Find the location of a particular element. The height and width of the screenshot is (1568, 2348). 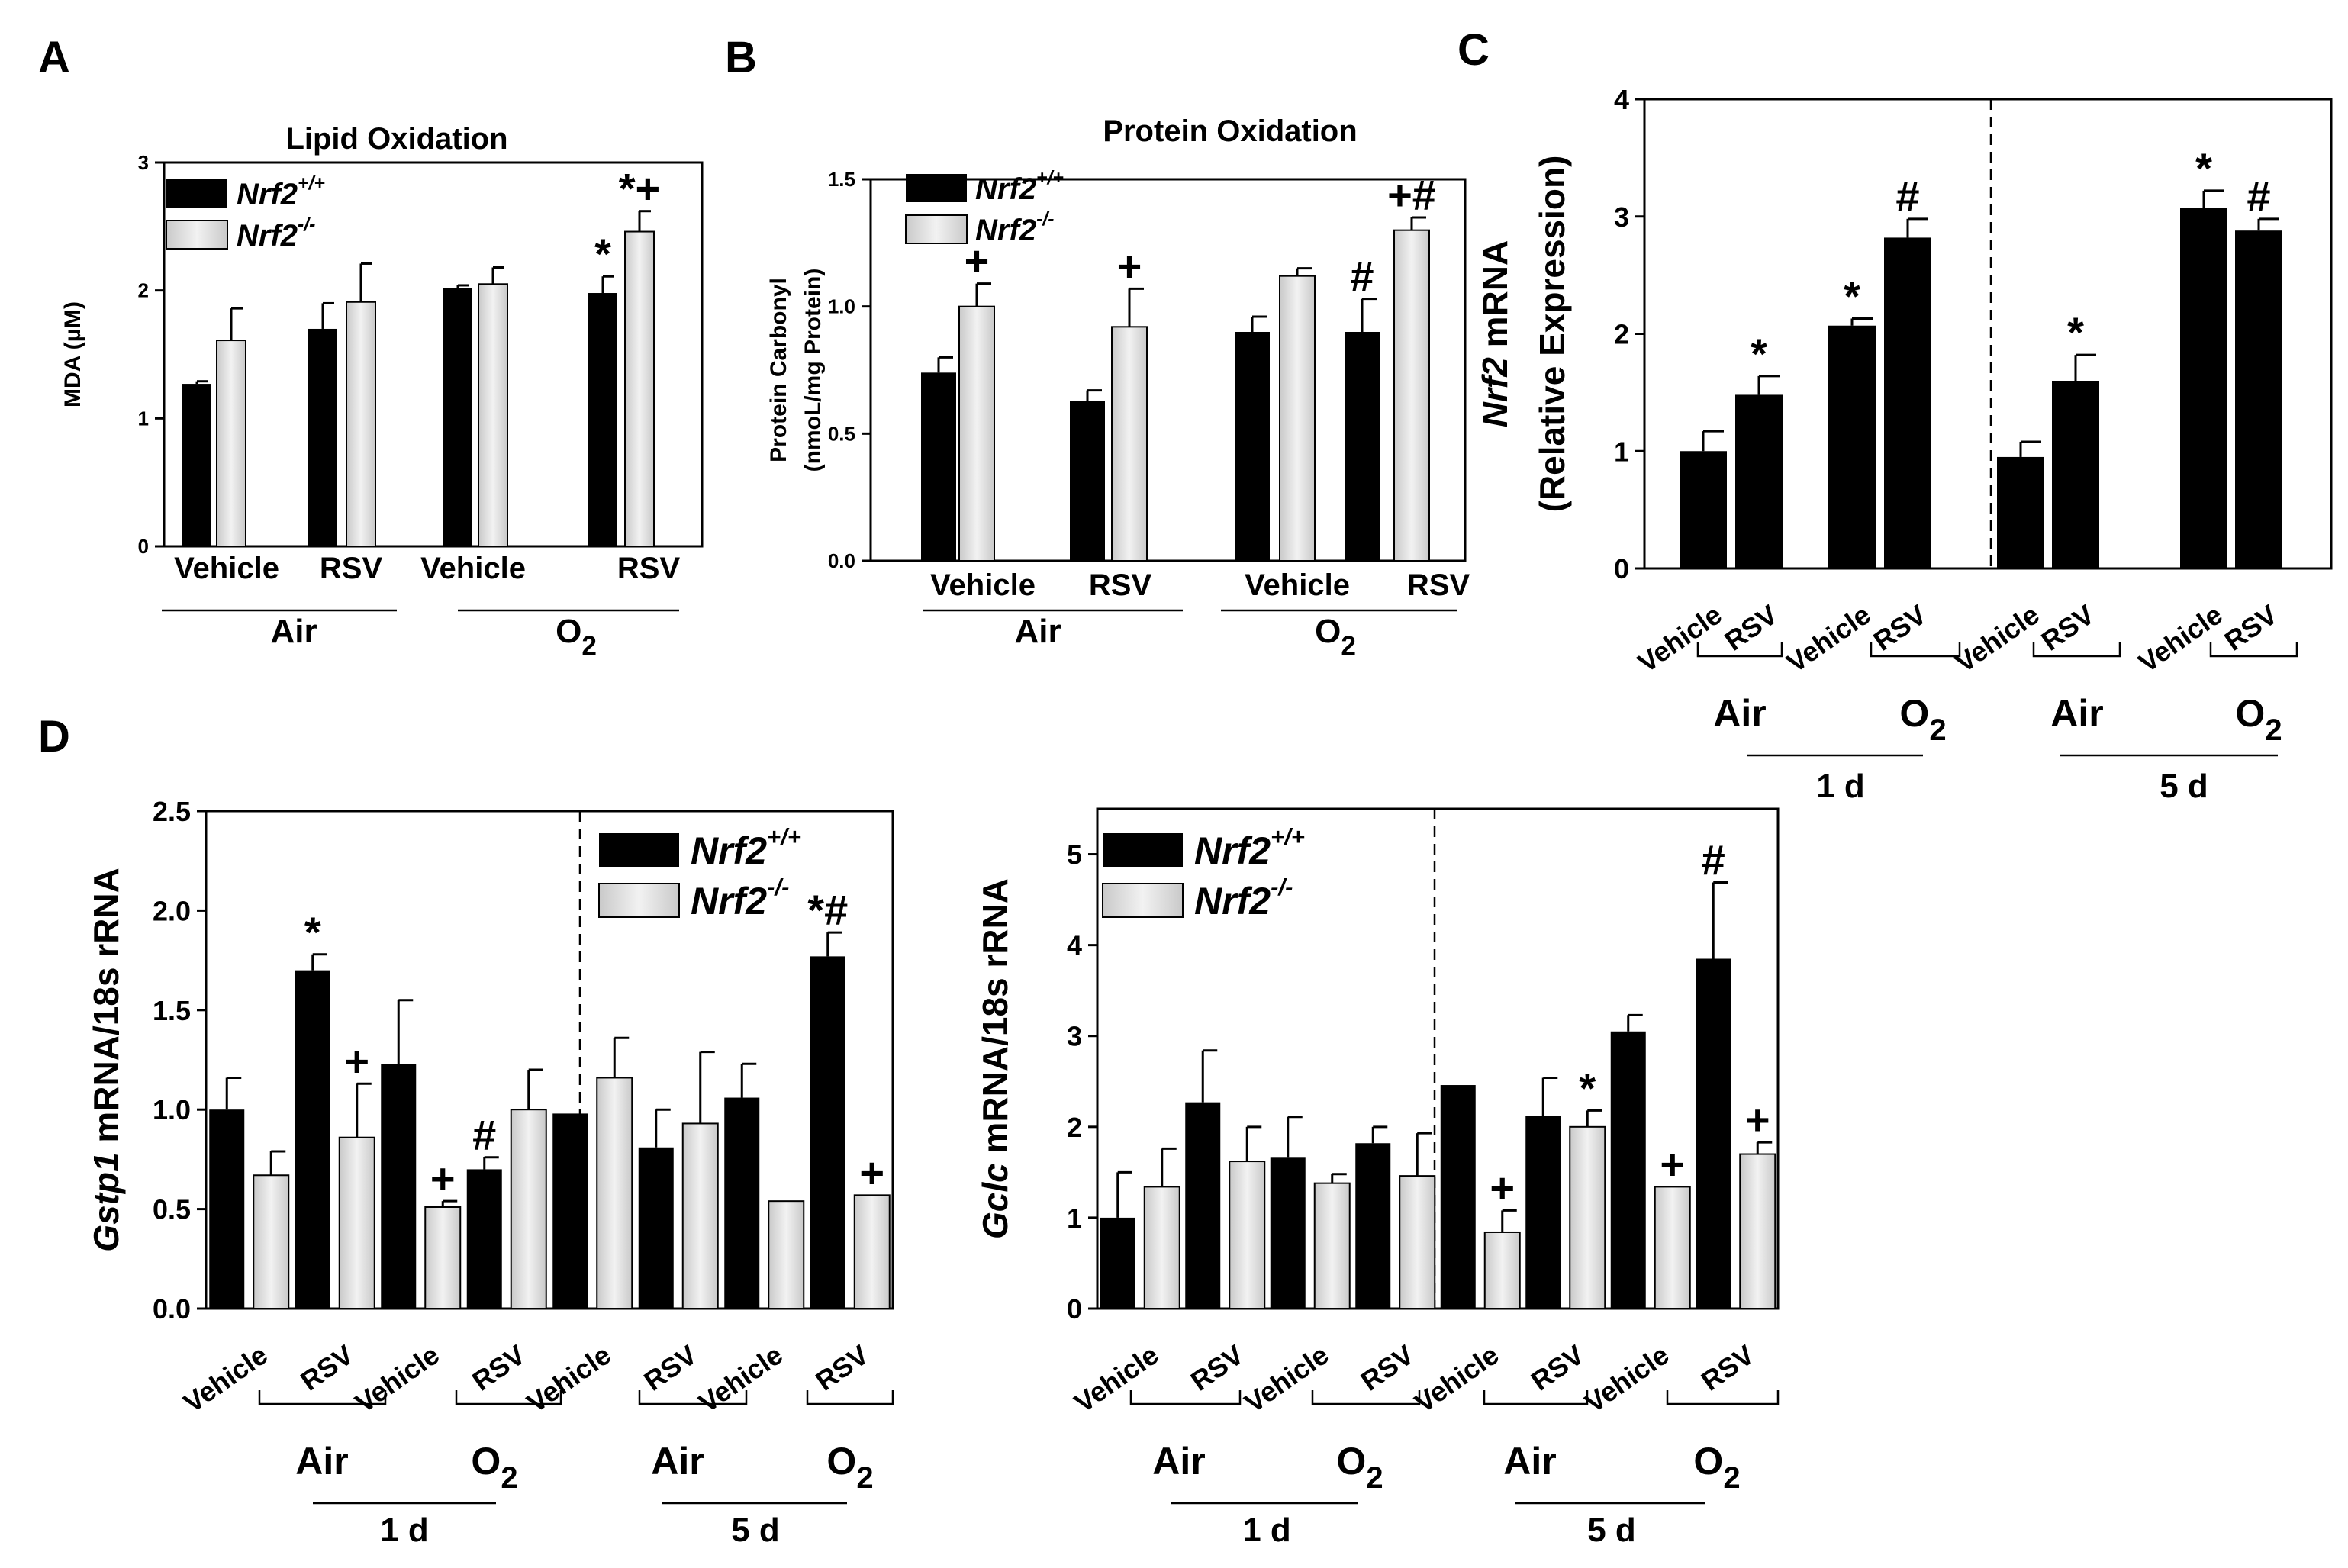

panel-label: D is located at coordinates (54, 736).